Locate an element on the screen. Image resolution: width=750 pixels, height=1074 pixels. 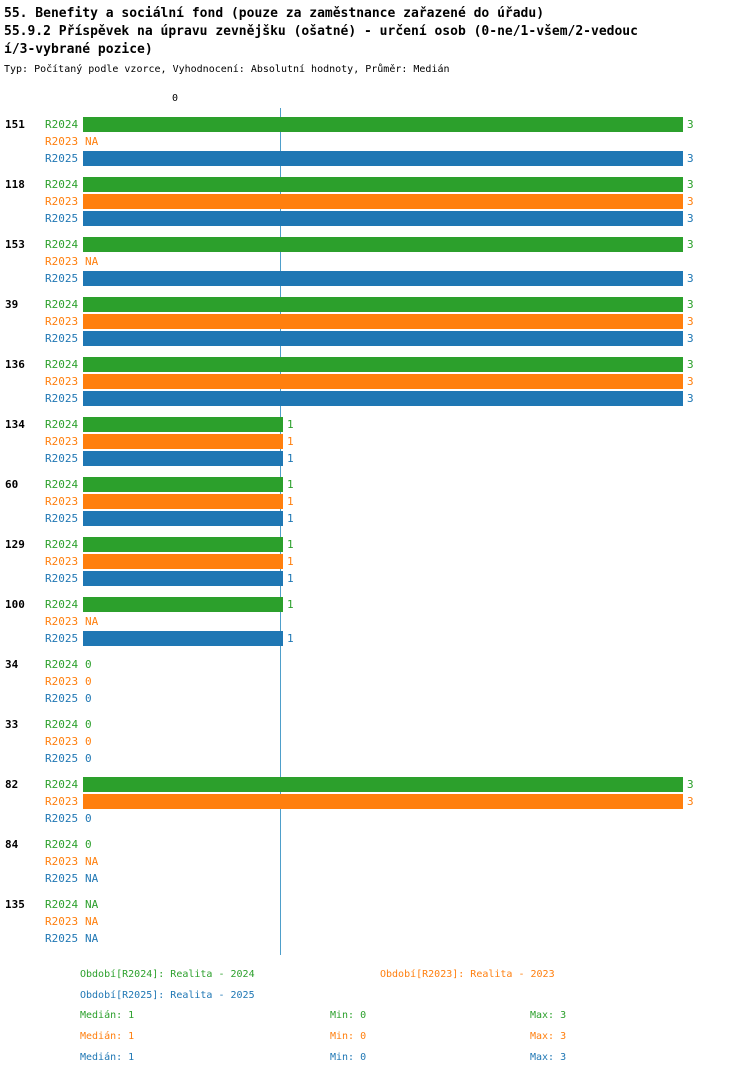
group-id-label: 60 is located at coordinates (12, 484).